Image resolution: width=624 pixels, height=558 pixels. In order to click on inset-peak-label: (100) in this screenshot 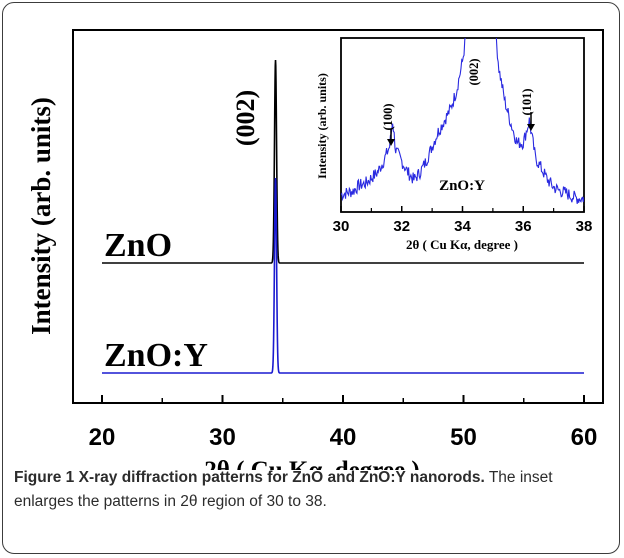, I will do `click(388, 116)`.